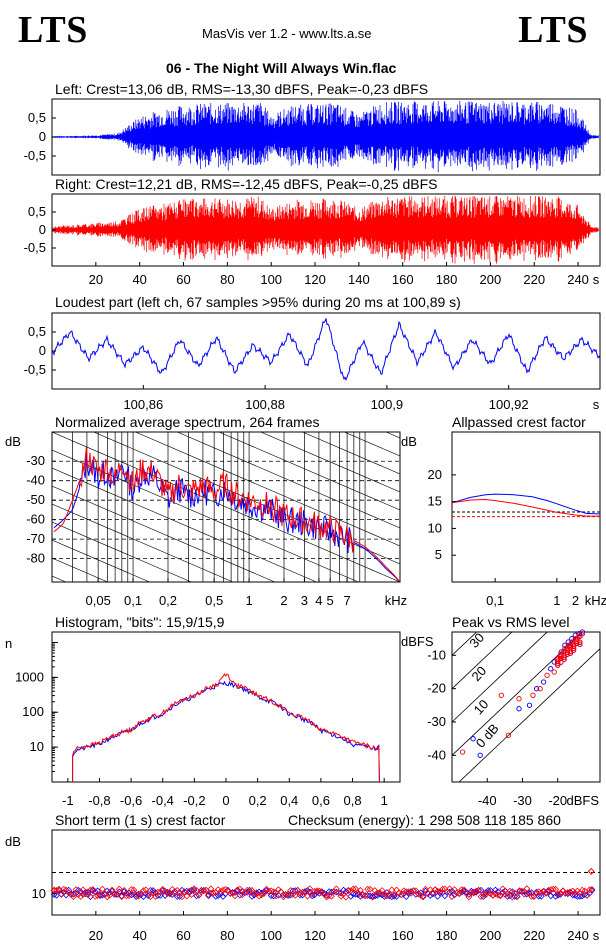 The height and width of the screenshot is (946, 606). I want to click on loudest-part-xtick-label: 100,92, so click(509, 404).